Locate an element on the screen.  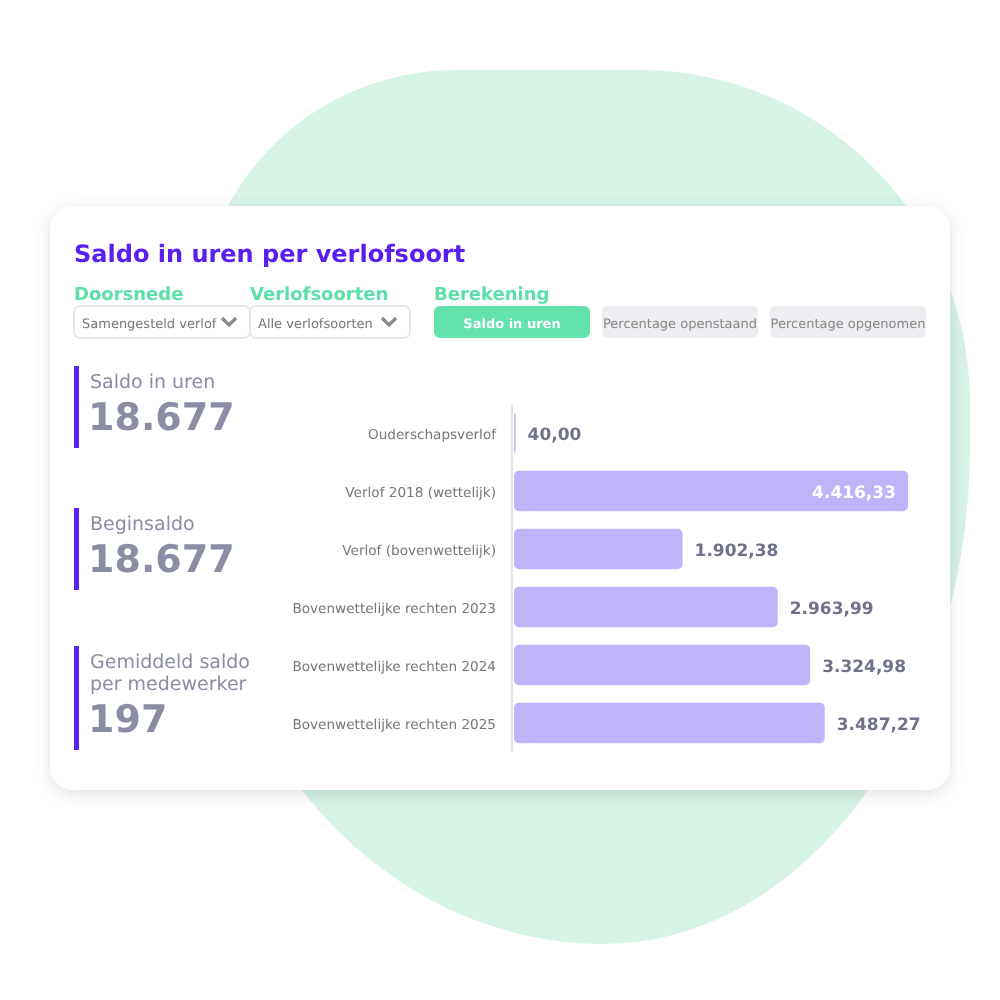
text: Saldo in uren per verlofsoort is located at coordinates (270, 254).